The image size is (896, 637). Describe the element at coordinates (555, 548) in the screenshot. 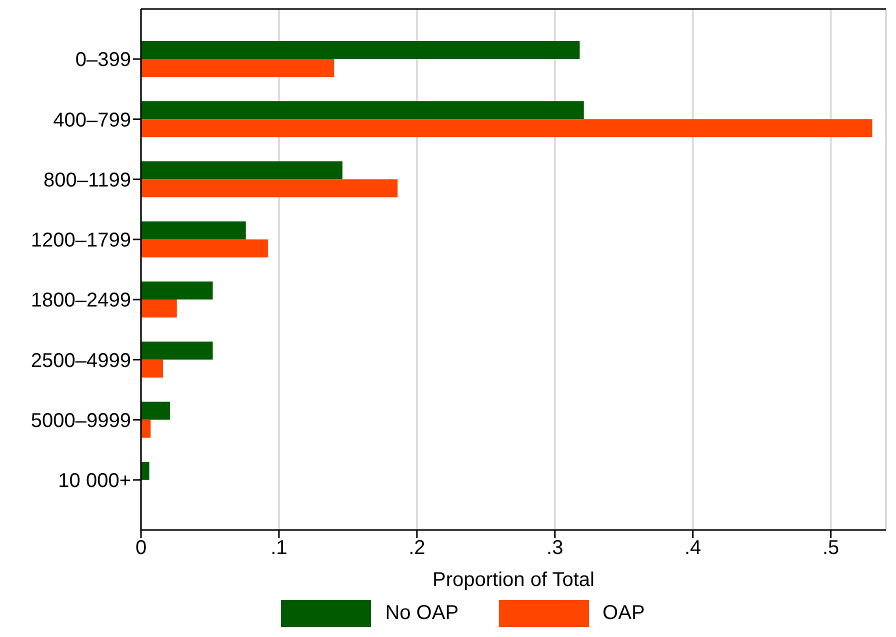

I see `x-tick-label: .3` at that location.